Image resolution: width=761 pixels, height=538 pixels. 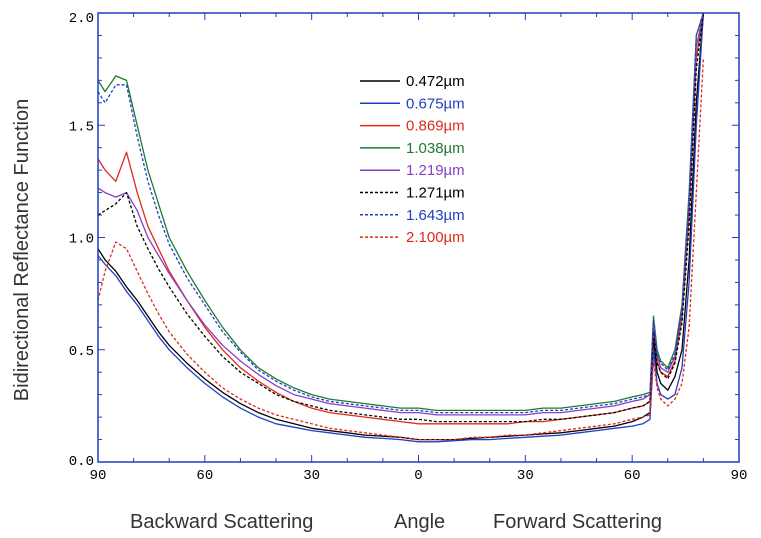 What do you see at coordinates (435, 170) in the screenshot?
I see `legend-label: 1.219µm` at bounding box center [435, 170].